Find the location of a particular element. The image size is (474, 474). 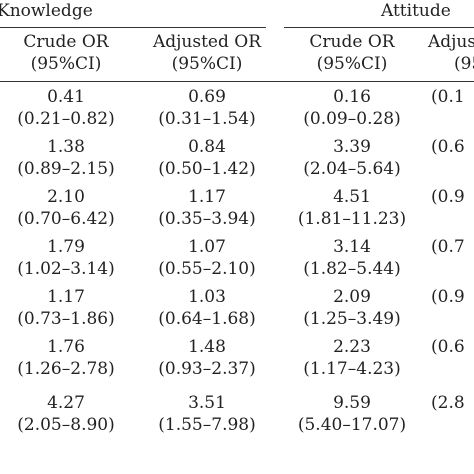

table-cell-r5-c3: 2.09 (1.25–3.49) is located at coordinates (352, 308).